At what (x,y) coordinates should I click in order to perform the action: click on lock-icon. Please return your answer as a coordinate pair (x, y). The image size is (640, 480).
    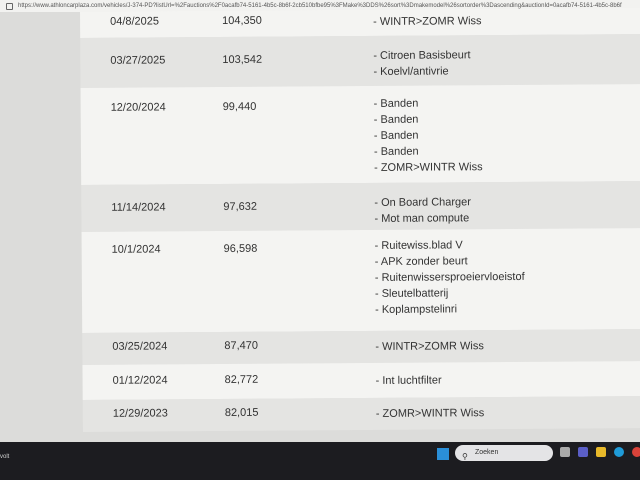
    Looking at the image, I should click on (9, 6).